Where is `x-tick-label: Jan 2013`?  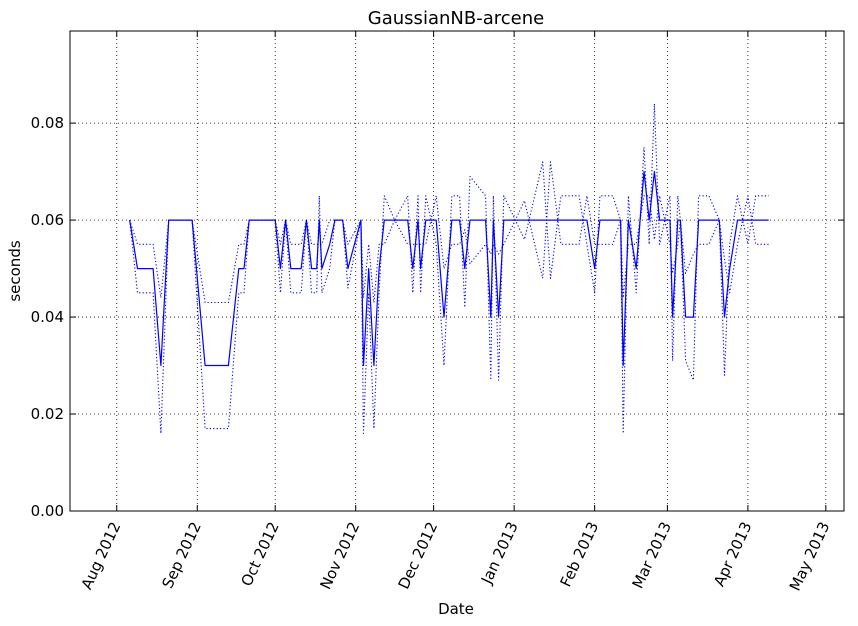 x-tick-label: Jan 2013 is located at coordinates (499, 553).